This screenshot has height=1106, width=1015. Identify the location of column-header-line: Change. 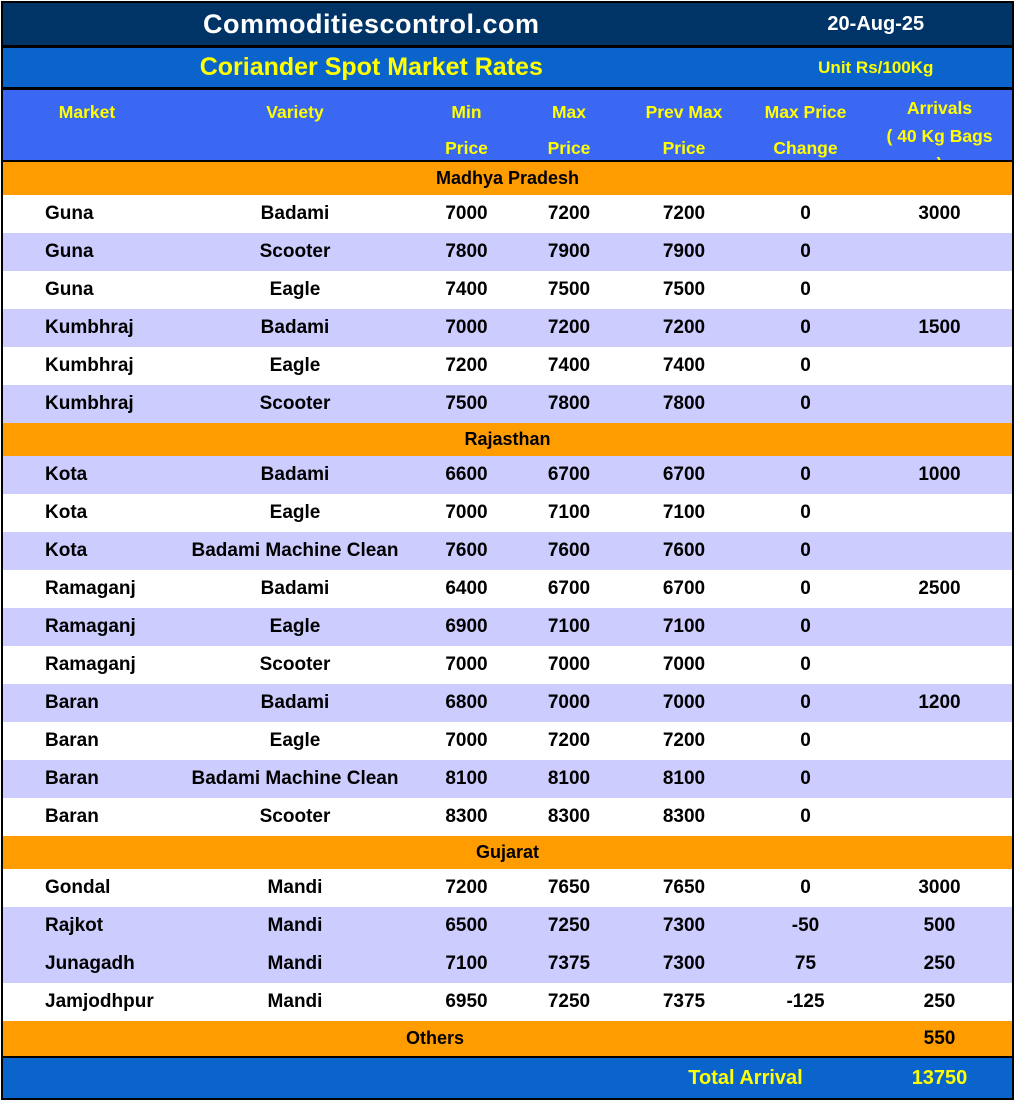
(805, 148).